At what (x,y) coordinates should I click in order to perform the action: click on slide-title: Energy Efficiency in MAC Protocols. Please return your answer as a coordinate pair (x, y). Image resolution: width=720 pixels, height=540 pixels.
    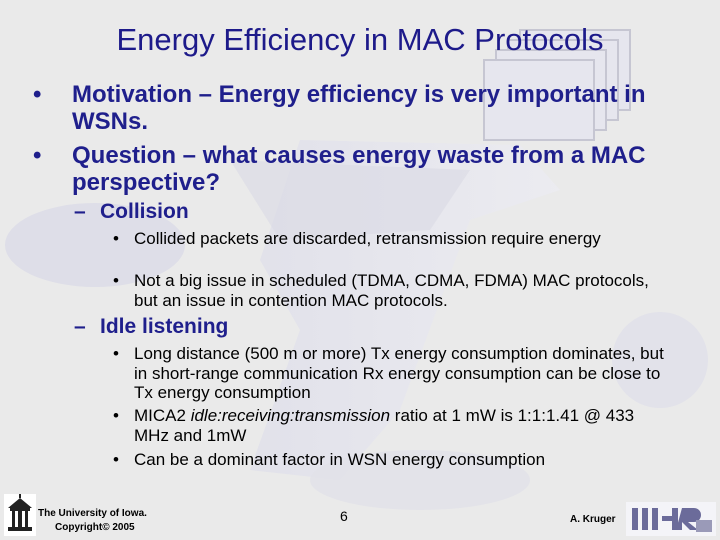
    Looking at the image, I should click on (360, 39).